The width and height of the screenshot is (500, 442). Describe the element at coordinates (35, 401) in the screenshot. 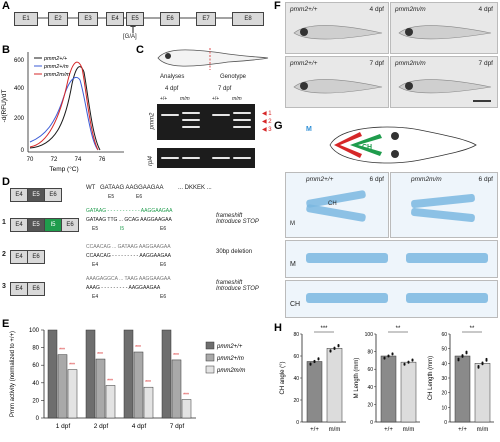

I see `e-y-tick-label: 20` at that location.